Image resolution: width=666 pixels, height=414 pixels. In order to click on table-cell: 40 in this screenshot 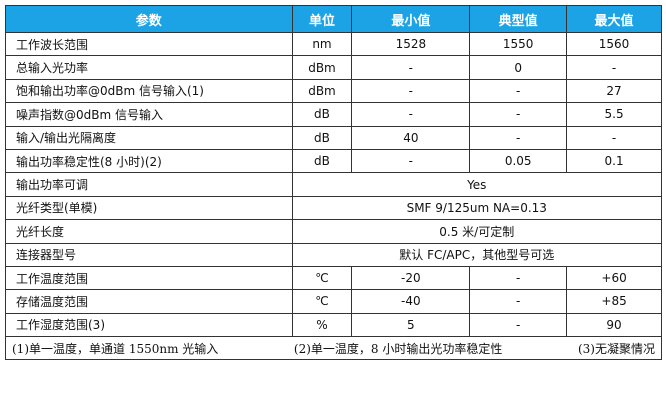, I will do `click(411, 137)`.